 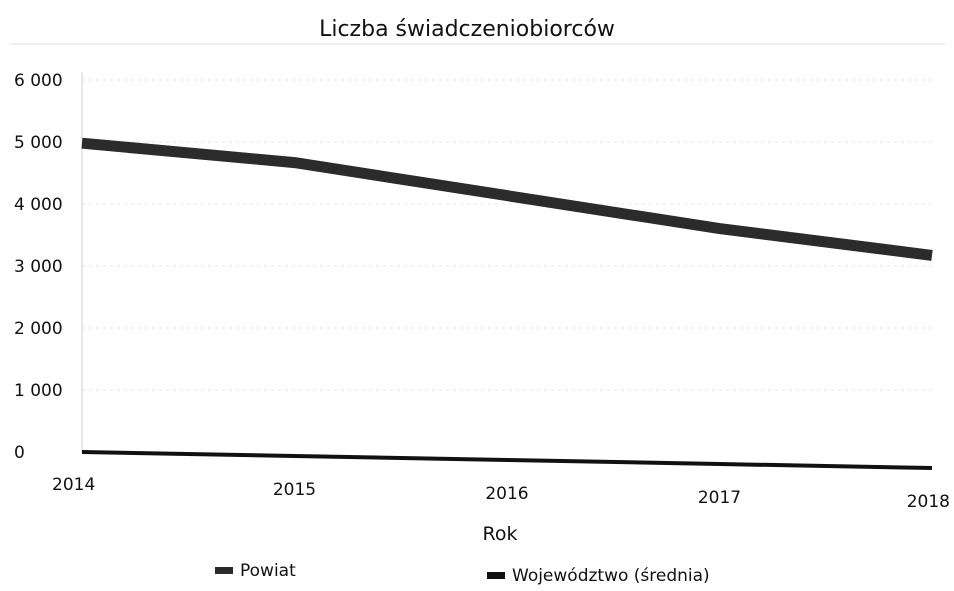 What do you see at coordinates (506, 494) in the screenshot?
I see `x-tick-label: 2016` at bounding box center [506, 494].